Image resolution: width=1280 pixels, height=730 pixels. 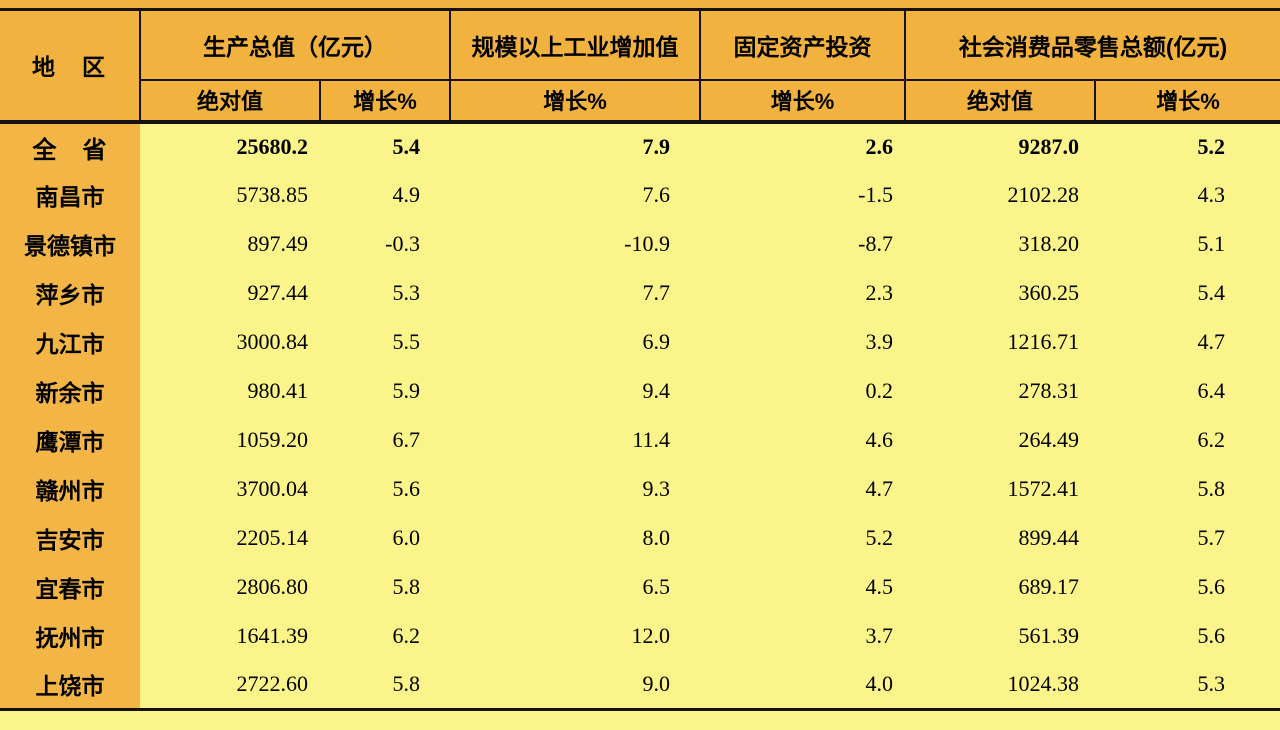 I want to click on gdp-growth-cell: 5.9, so click(x=406, y=390).